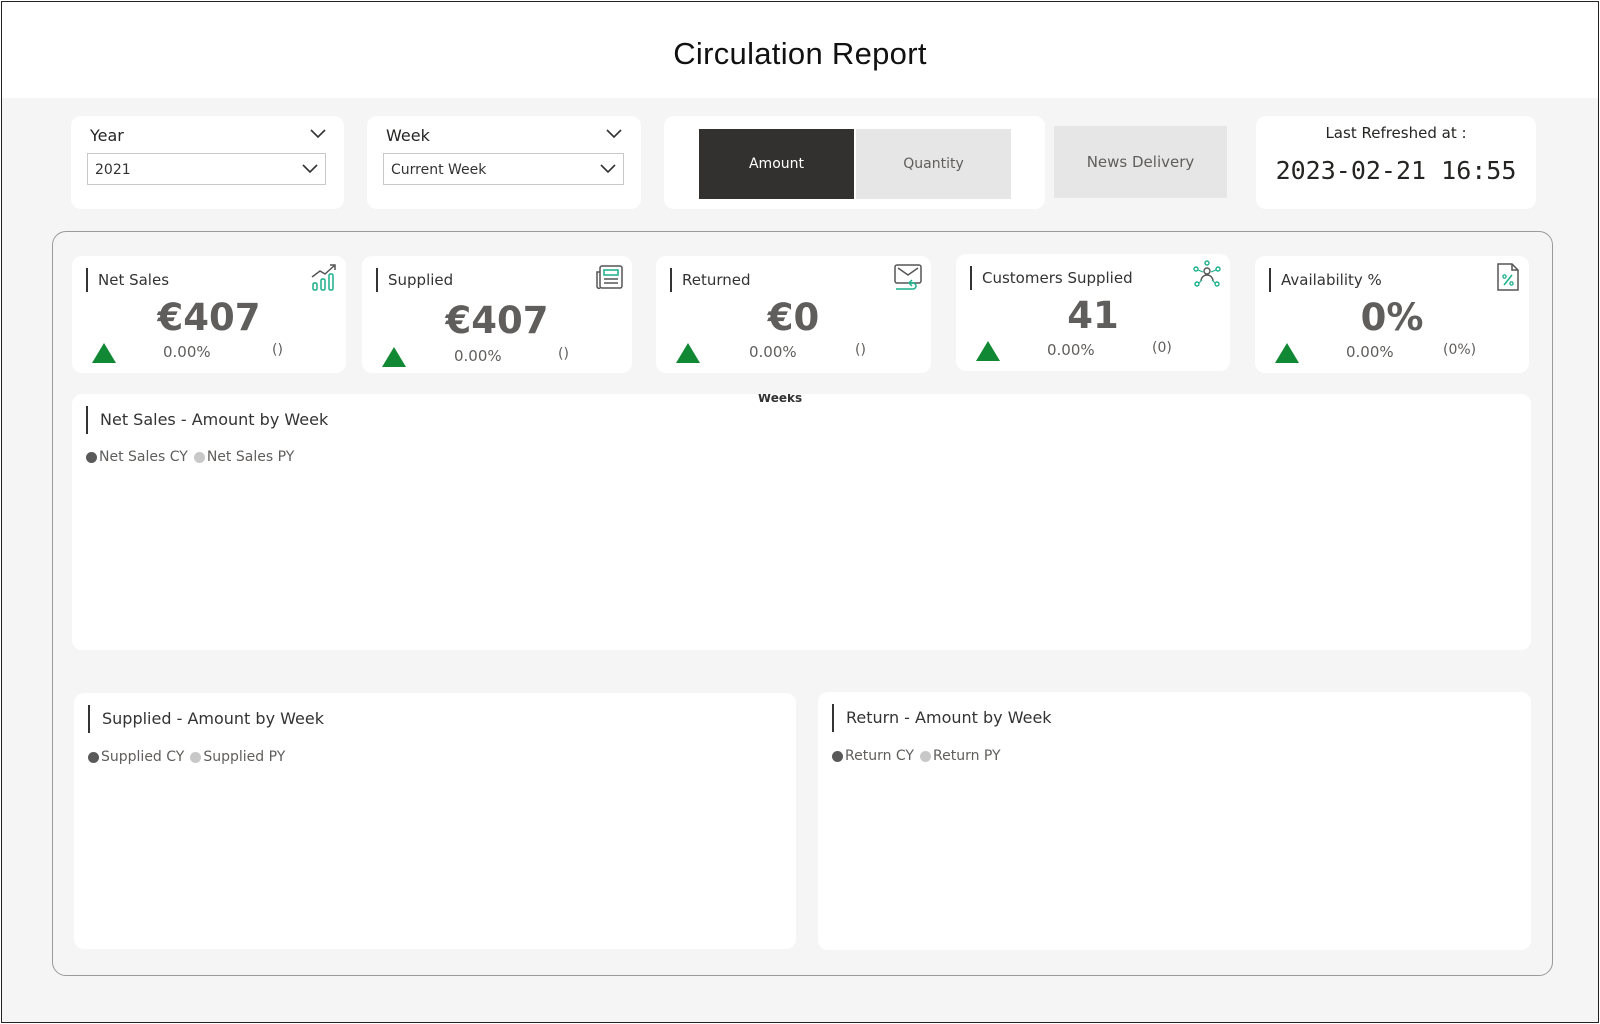 Image resolution: width=1600 pixels, height=1024 pixels. What do you see at coordinates (107, 135) in the screenshot?
I see `year-slicer-label: Year` at bounding box center [107, 135].